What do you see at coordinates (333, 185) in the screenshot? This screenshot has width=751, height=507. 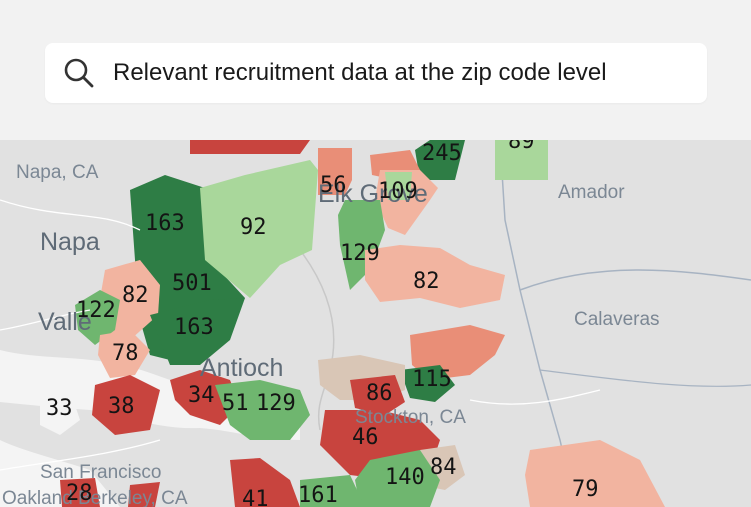 I see `zip-value: 56` at bounding box center [333, 185].